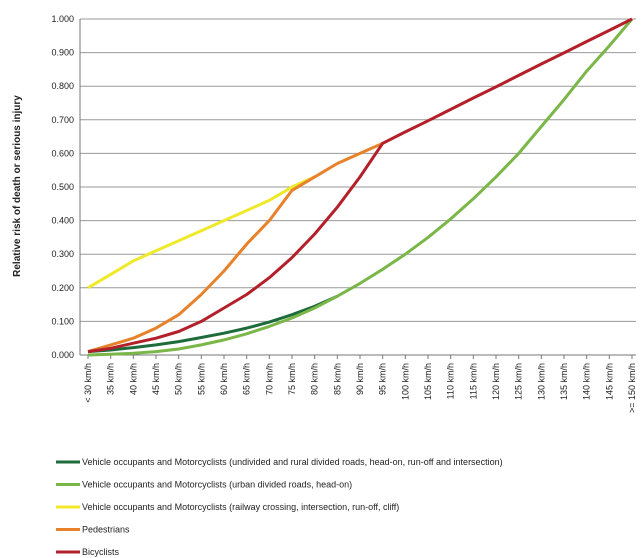  I want to click on x-tick-label: < 30 km/h, so click(88, 383).